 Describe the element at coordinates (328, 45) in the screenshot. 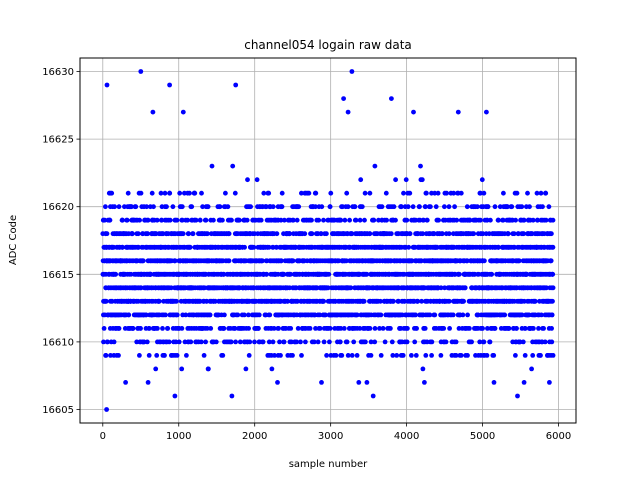

I see `chart-title: channel054 logain raw data` at that location.